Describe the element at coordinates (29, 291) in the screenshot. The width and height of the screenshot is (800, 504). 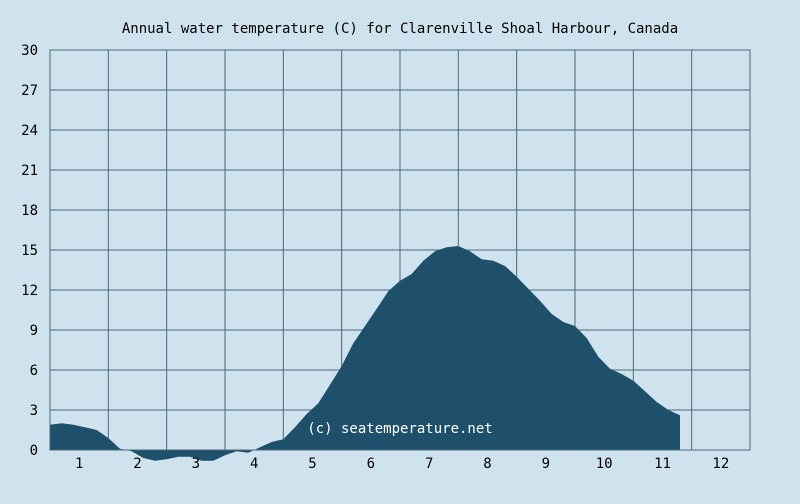
I see `y-tick-label: 12` at that location.